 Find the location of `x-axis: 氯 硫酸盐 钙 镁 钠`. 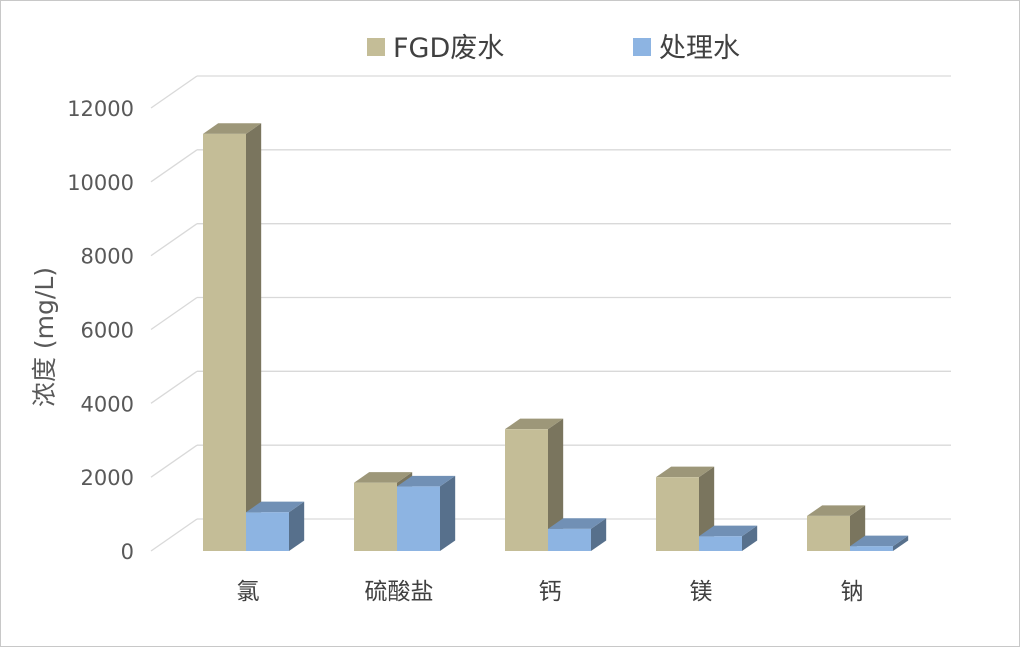

x-axis: 氯 硫酸盐 钙 镁 钠 is located at coordinates (550, 592).